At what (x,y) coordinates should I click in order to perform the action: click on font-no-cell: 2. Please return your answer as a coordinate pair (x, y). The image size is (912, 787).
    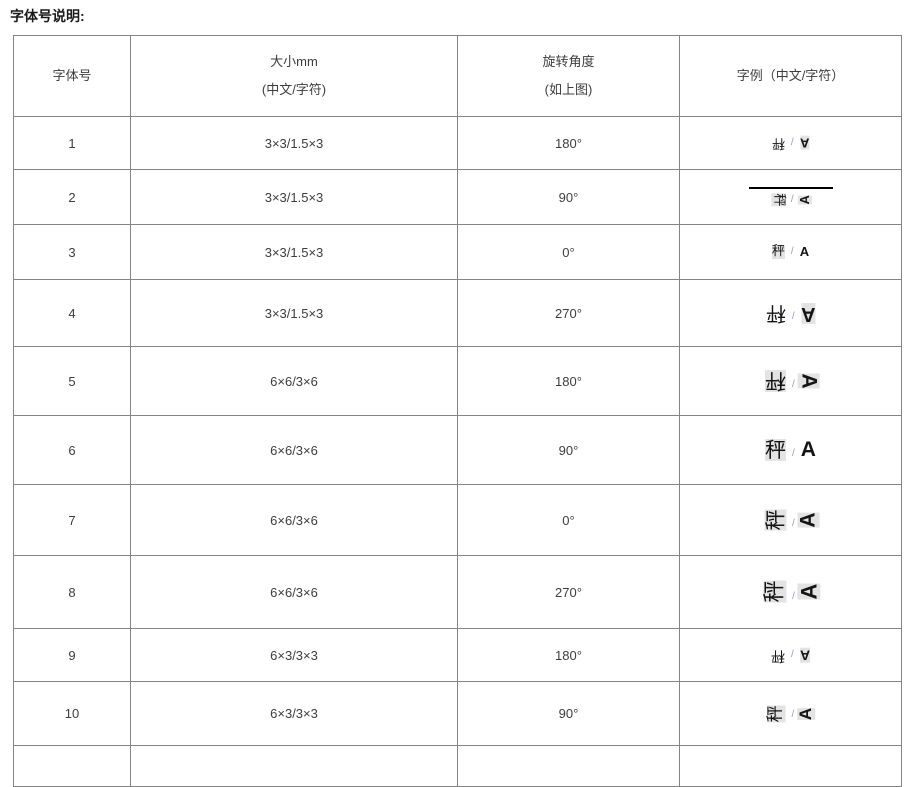
    Looking at the image, I should click on (72, 197).